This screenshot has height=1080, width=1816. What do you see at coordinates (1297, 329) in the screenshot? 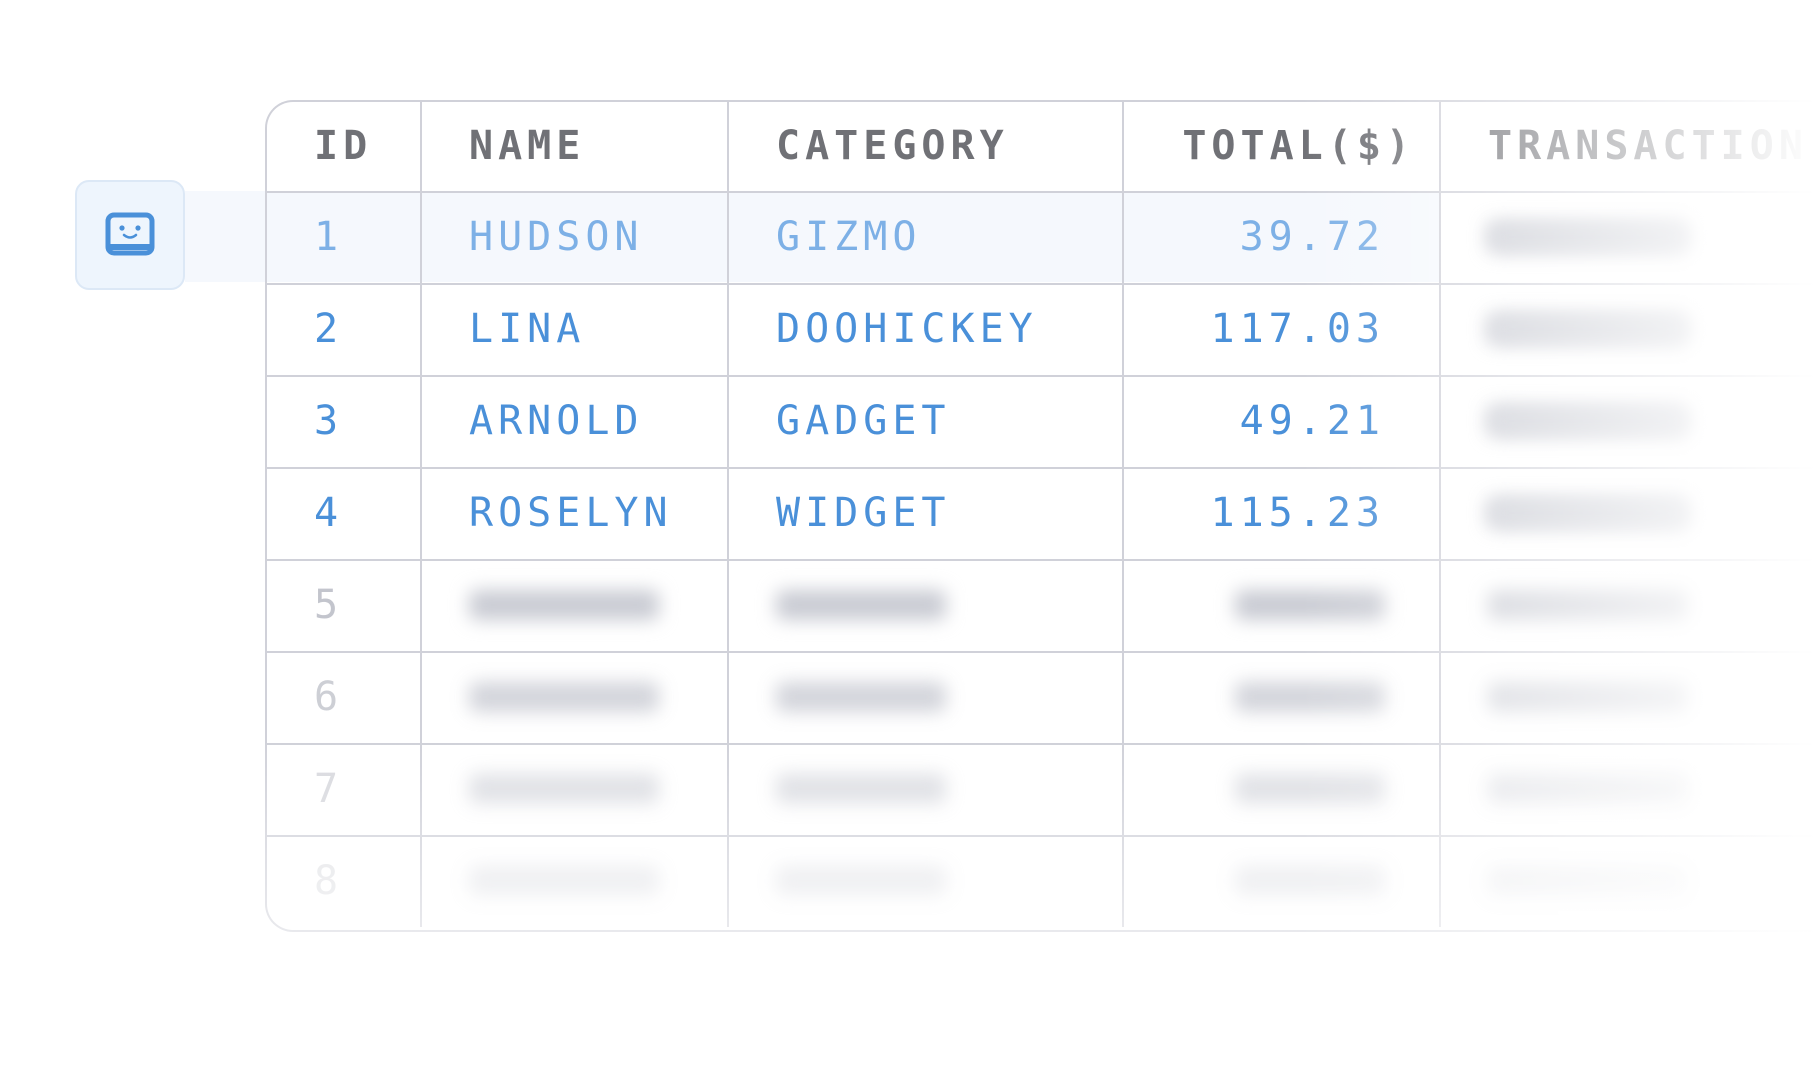
I see `table-cell: 117.03` at bounding box center [1297, 329].